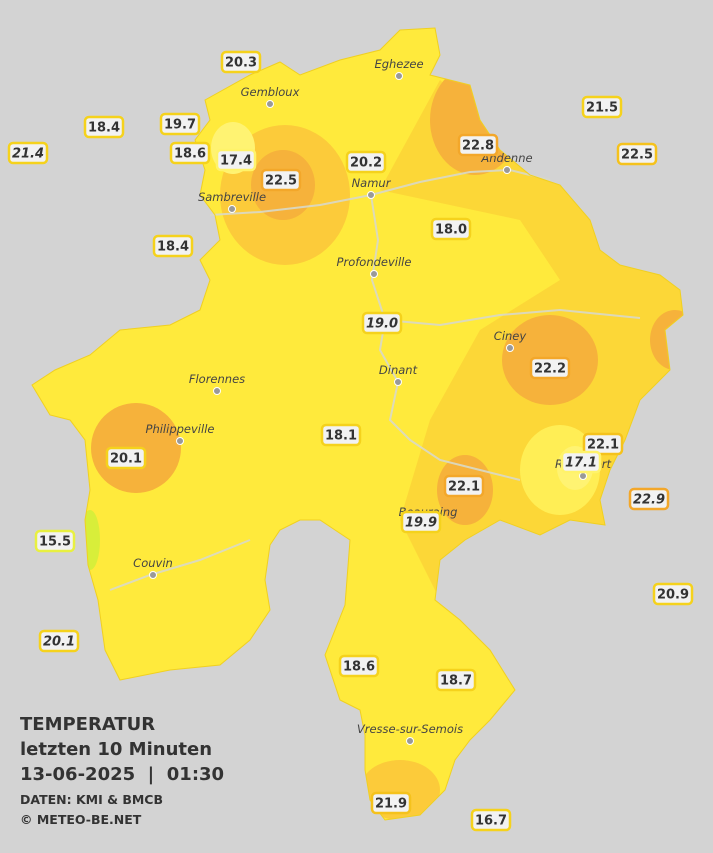  Describe the element at coordinates (602, 107) in the screenshot. I see `station: 21.5` at that location.